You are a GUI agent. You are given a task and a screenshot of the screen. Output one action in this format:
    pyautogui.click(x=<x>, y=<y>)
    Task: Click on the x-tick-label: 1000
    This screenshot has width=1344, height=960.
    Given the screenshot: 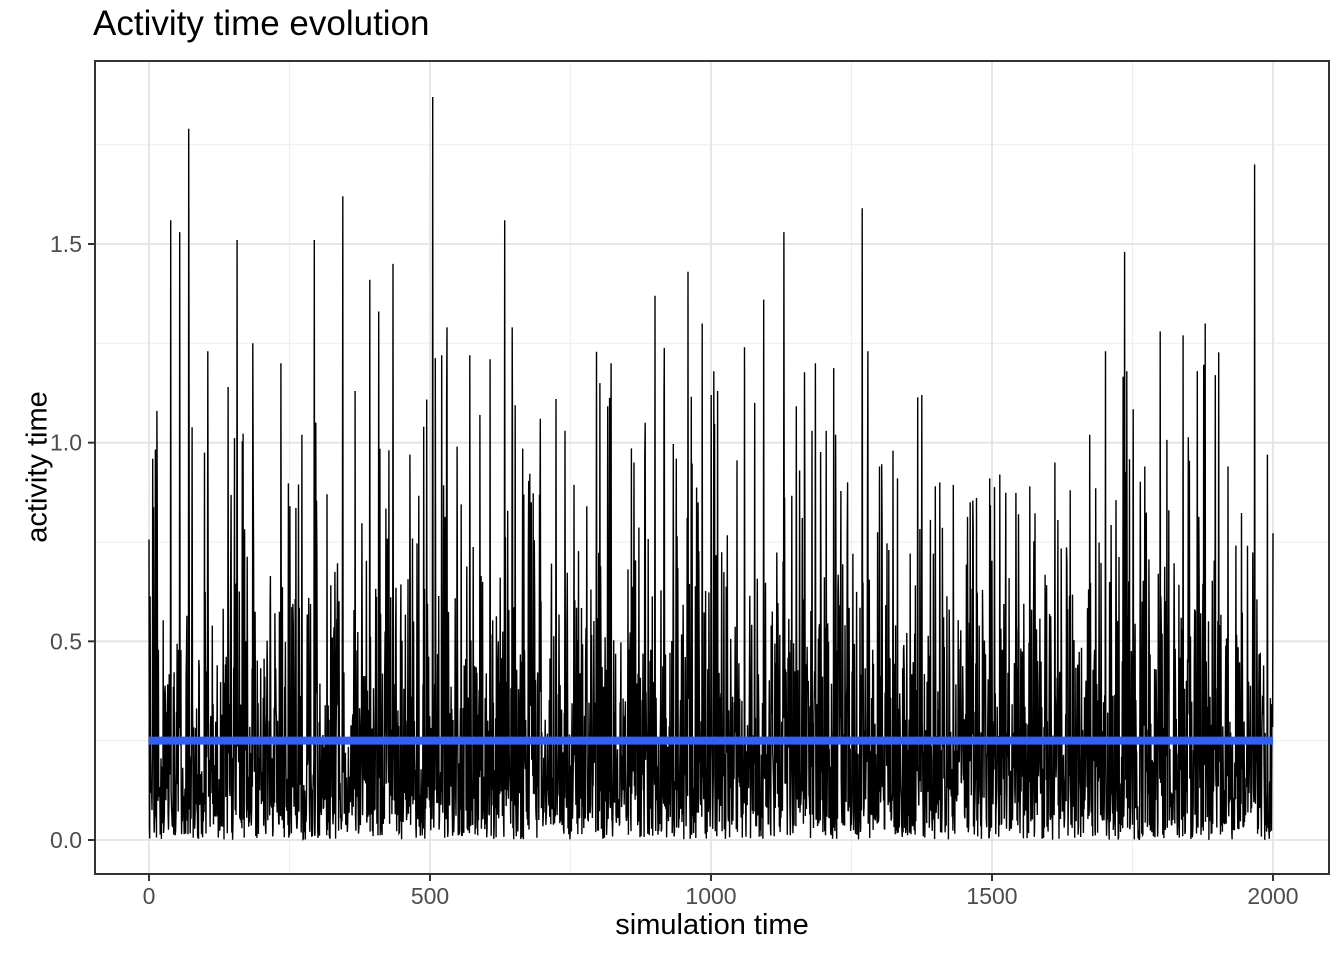 What is the action you would take?
    pyautogui.click(x=710, y=896)
    